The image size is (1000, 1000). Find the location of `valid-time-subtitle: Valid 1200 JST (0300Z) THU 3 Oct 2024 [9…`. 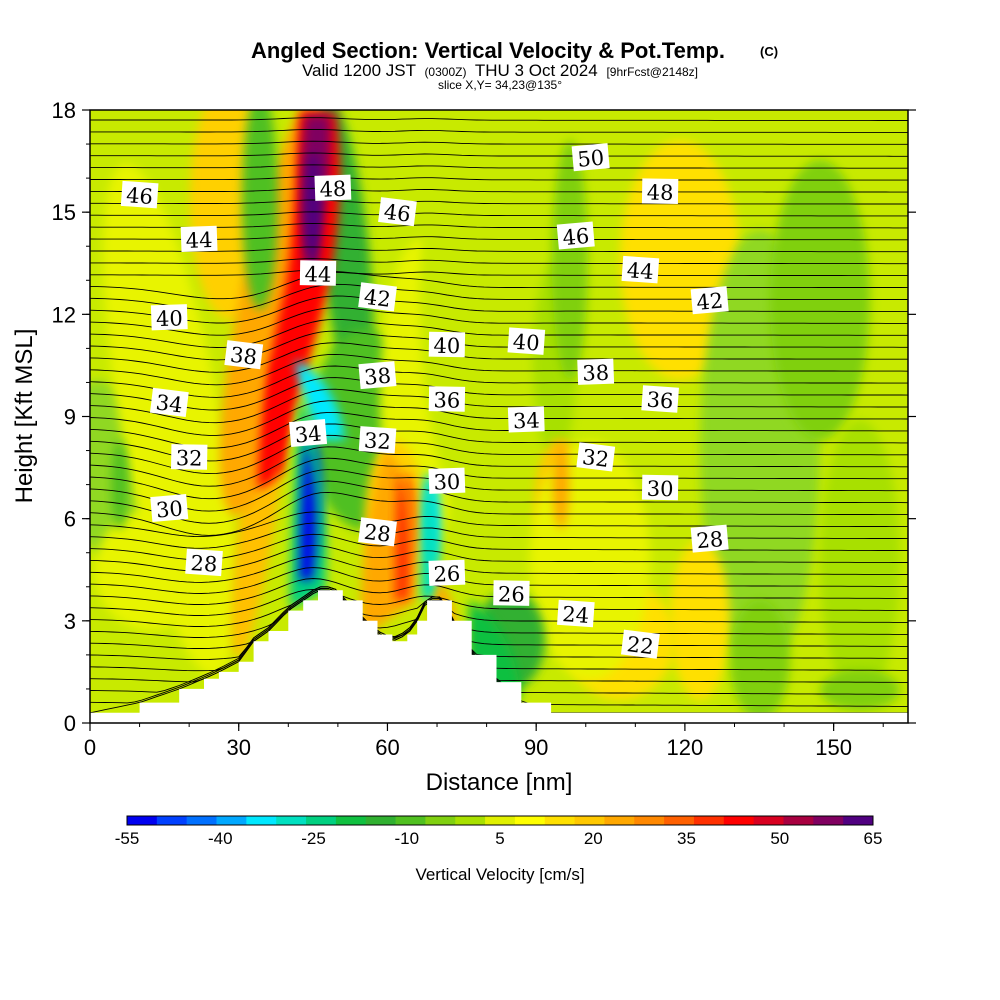

valid-time-subtitle: Valid 1200 JST (0300Z) THU 3 Oct 2024 [9… is located at coordinates (500, 70).